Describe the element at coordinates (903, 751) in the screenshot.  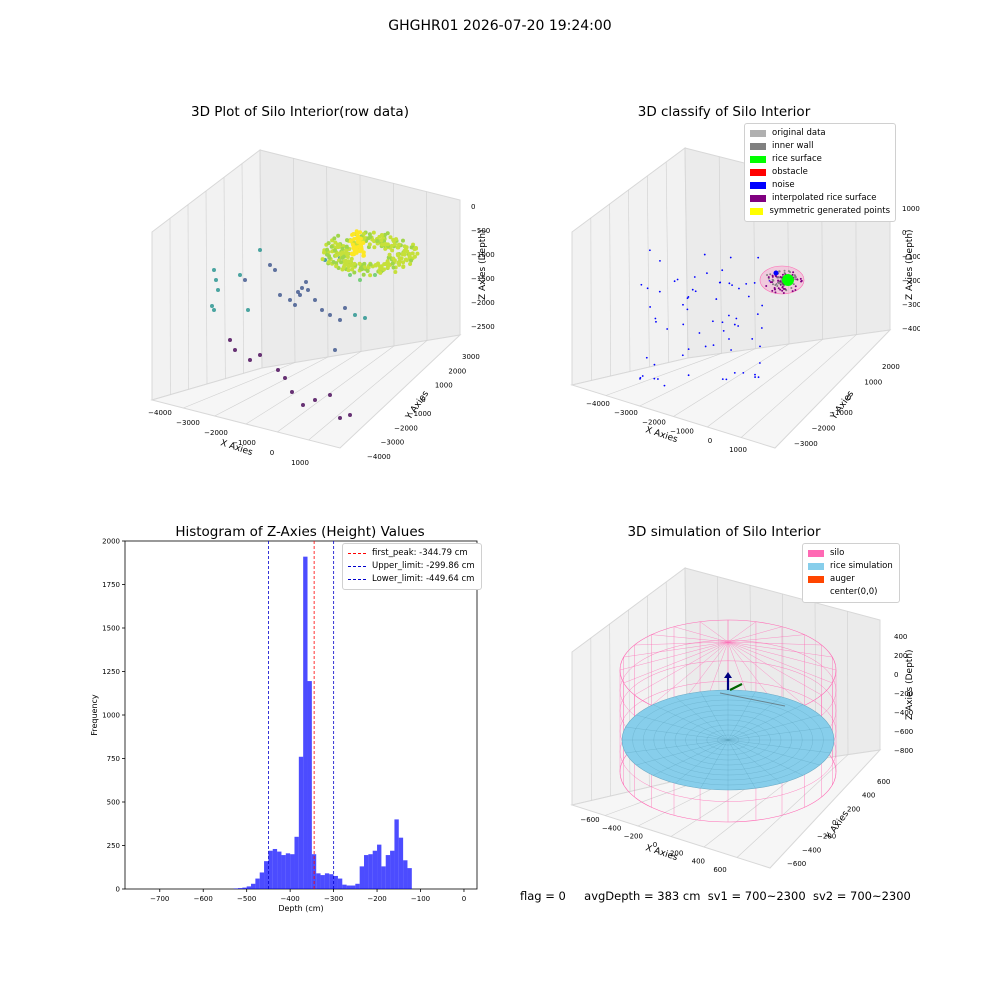
I see `panel4-z-tick-label: −800` at that location.